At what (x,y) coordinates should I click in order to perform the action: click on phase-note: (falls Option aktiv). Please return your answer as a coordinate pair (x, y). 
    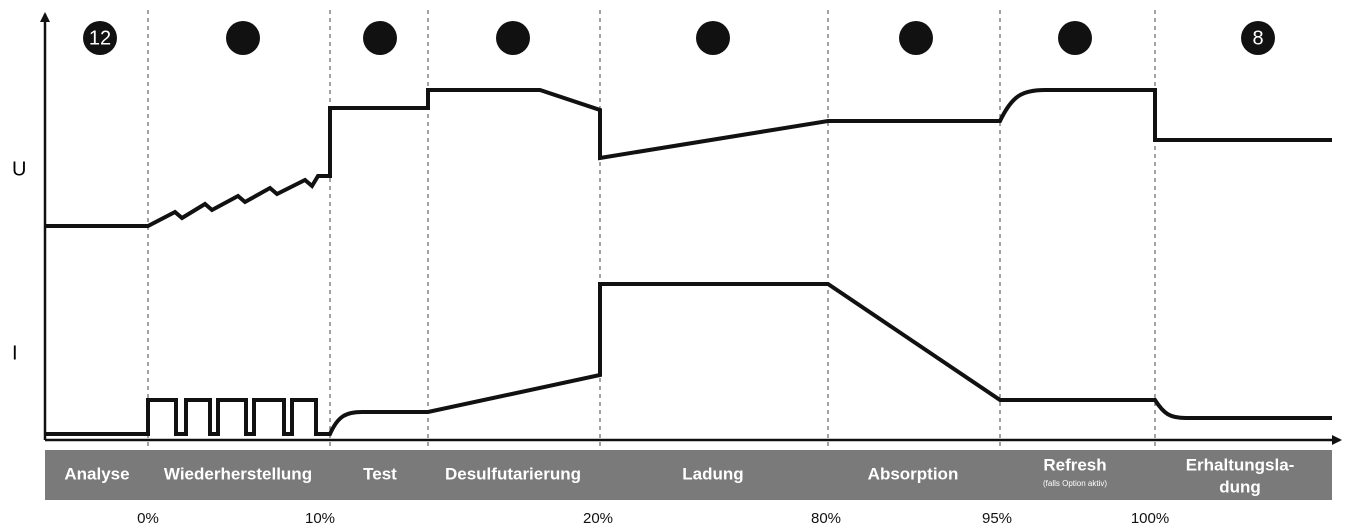
    Looking at the image, I should click on (1075, 483).